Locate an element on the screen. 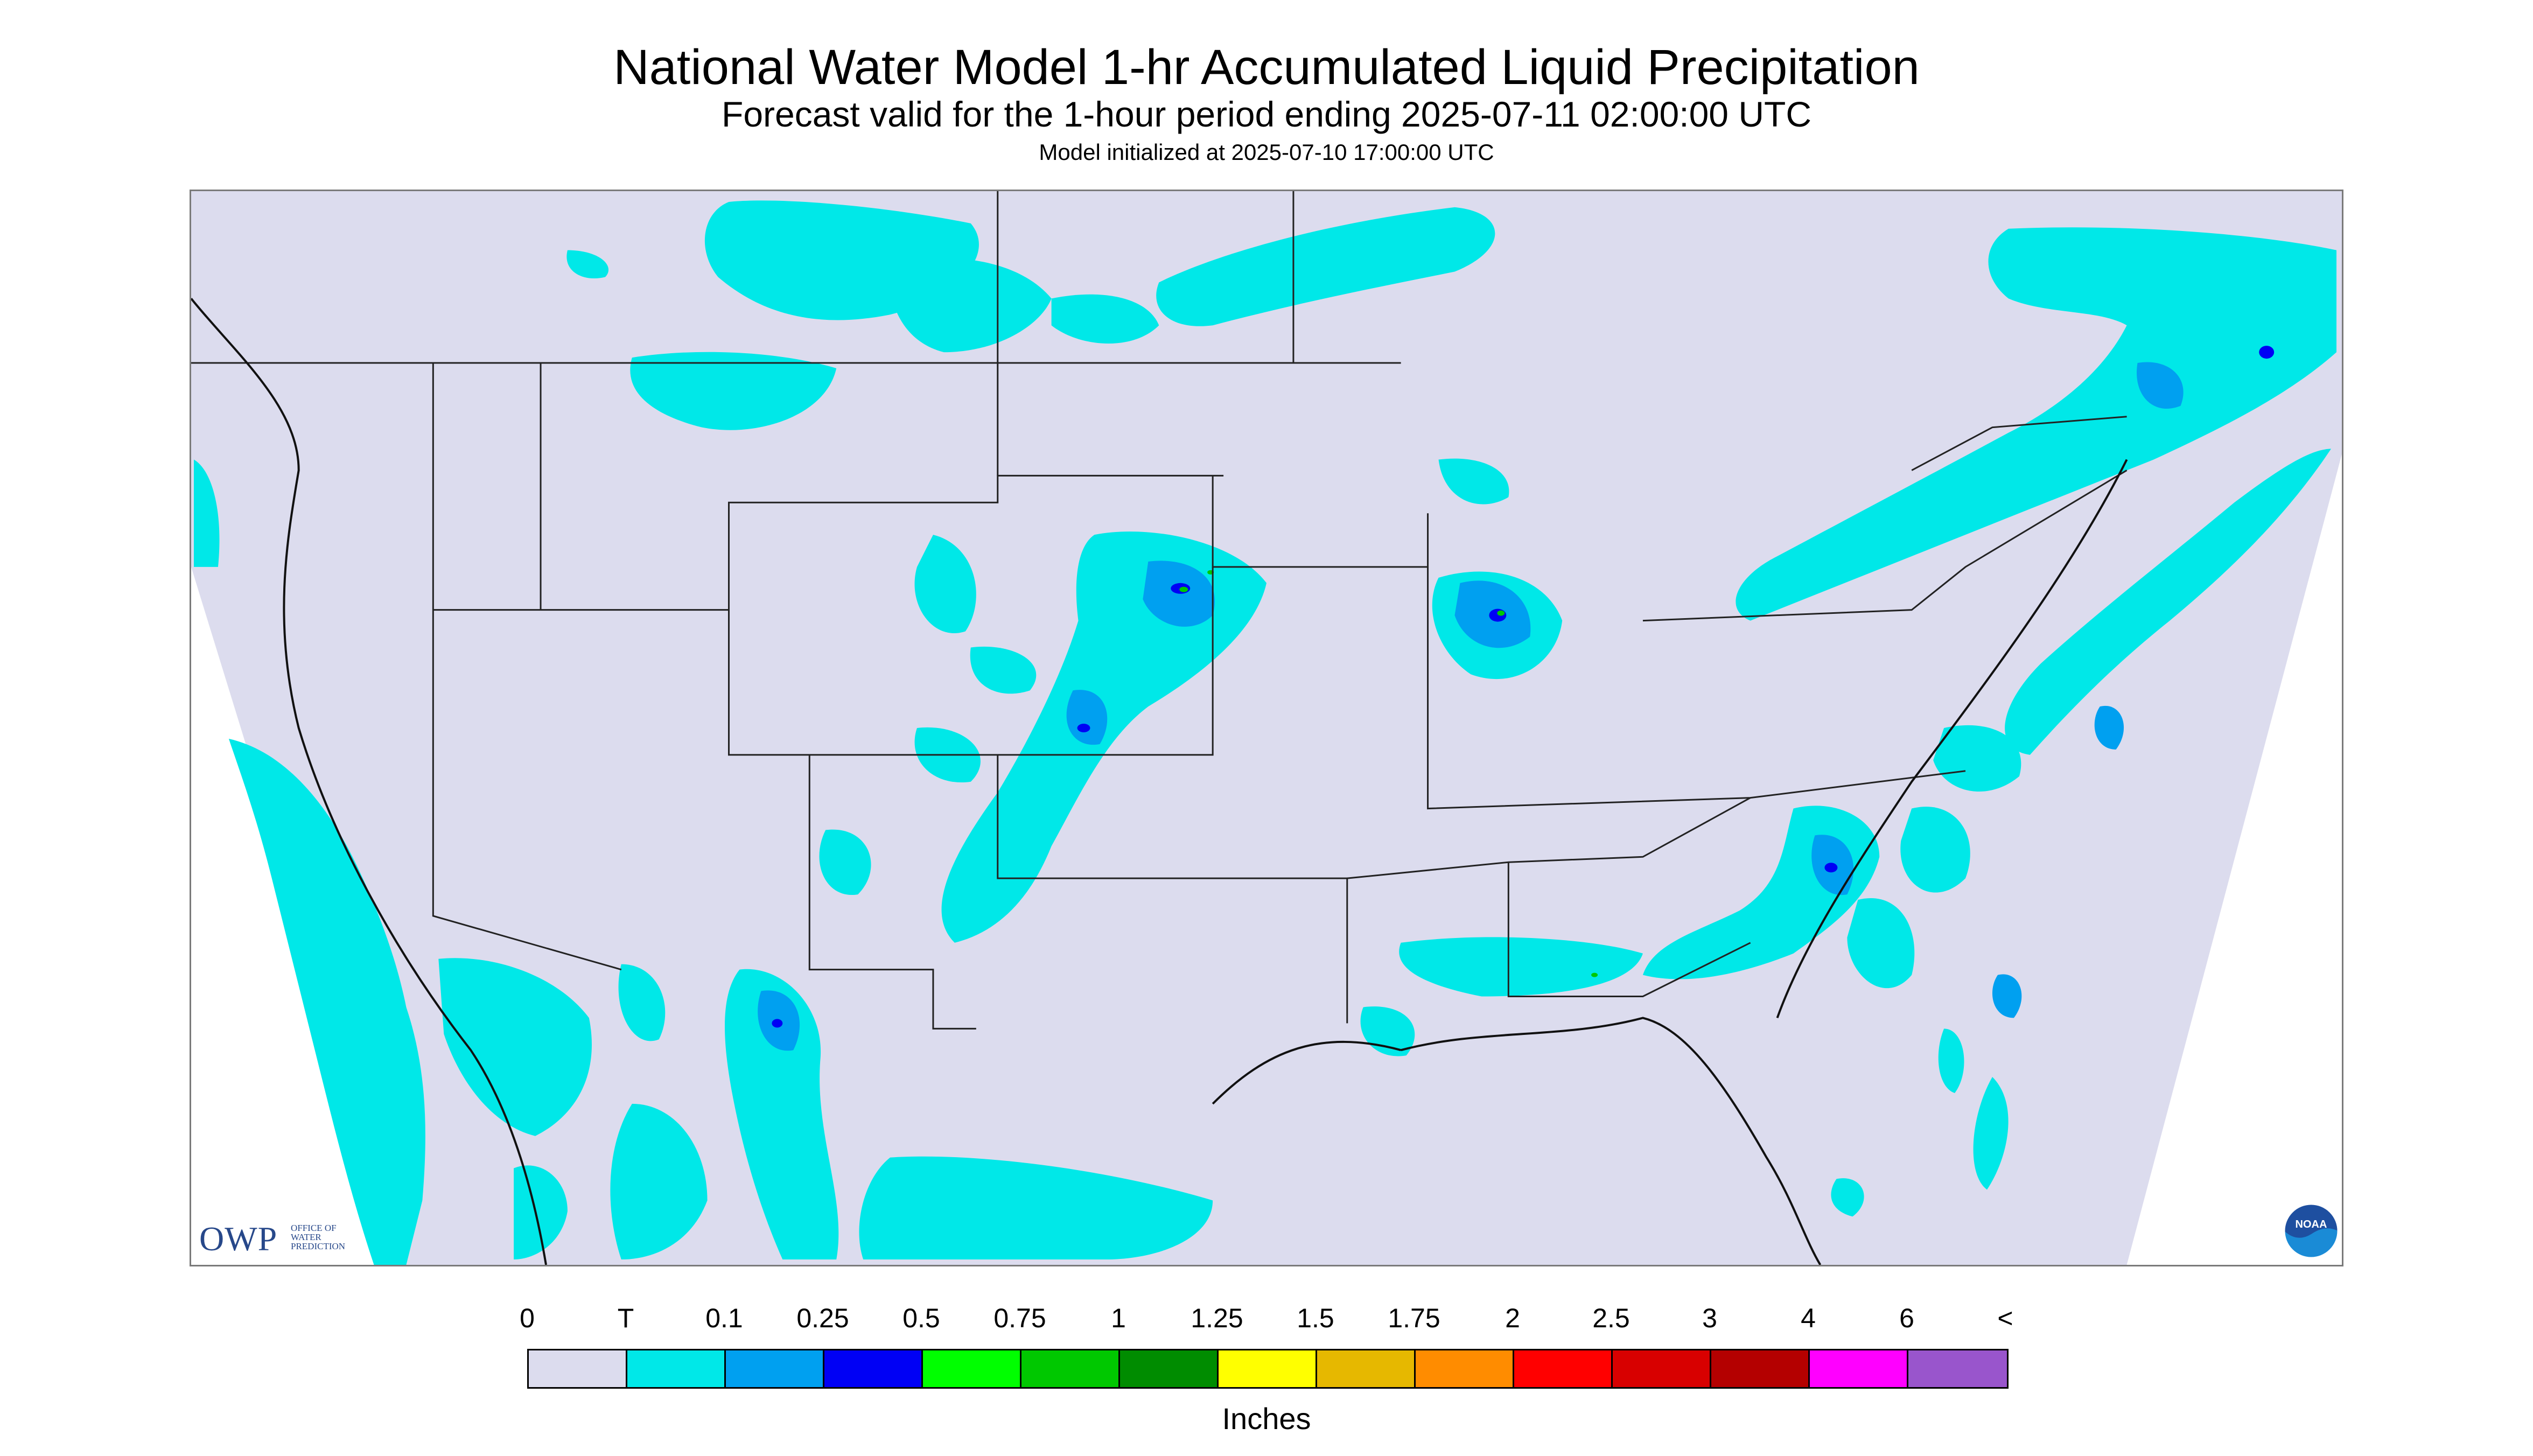 The width and height of the screenshot is (2533, 1456). owp-logo-text: OWP is located at coordinates (239, 1239).